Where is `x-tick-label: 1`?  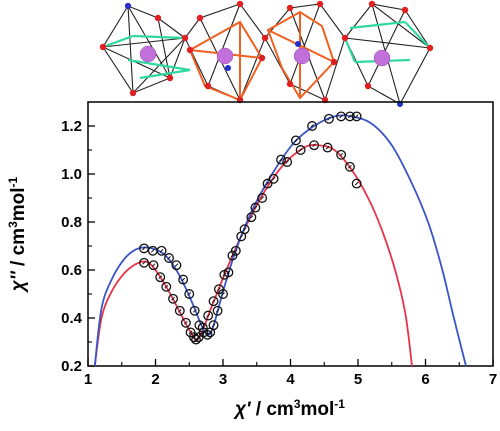 x-tick-label: 1 is located at coordinates (88, 379).